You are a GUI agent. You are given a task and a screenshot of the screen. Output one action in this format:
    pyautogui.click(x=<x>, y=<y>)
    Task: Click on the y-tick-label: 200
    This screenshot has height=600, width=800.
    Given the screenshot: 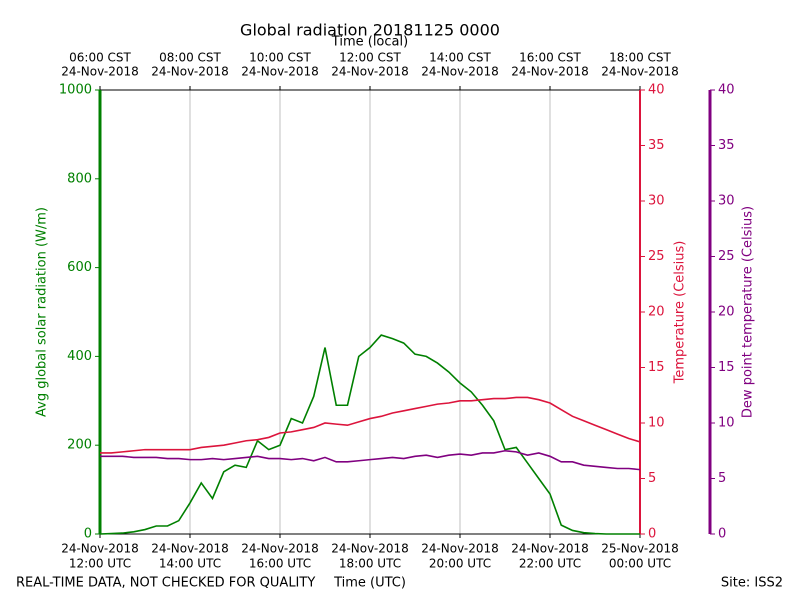 What is the action you would take?
    pyautogui.click(x=79, y=445)
    